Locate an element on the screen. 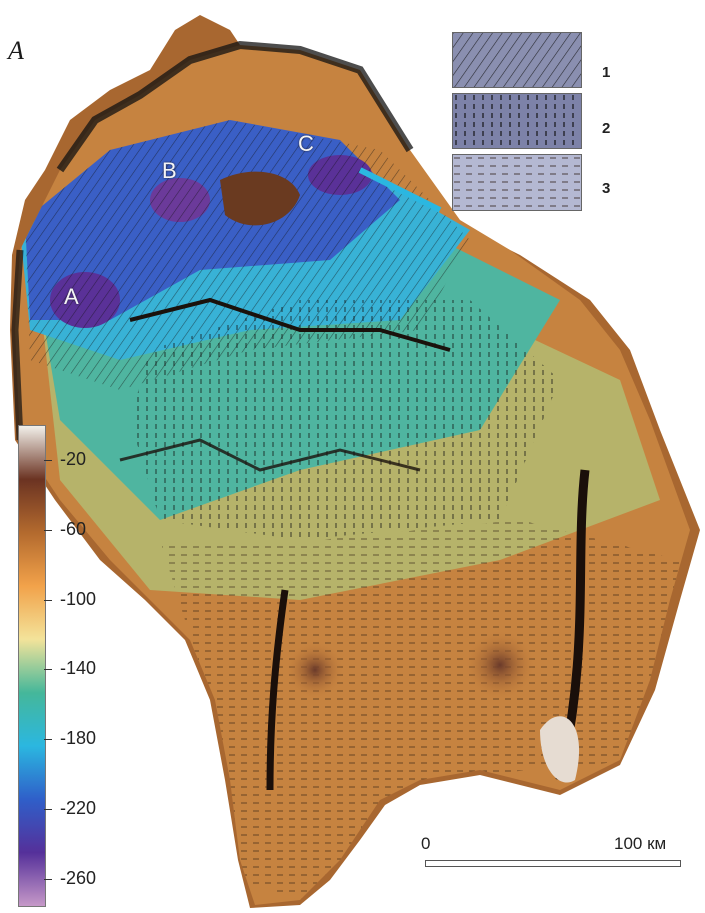 The height and width of the screenshot is (913, 705). scarp-ridge-mid is located at coordinates (270, 455).